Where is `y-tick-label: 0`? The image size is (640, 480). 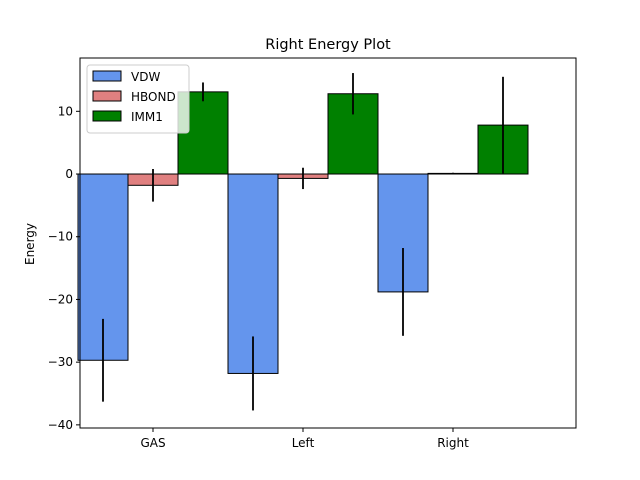
y-tick-label: 0 is located at coordinates (69, 174).